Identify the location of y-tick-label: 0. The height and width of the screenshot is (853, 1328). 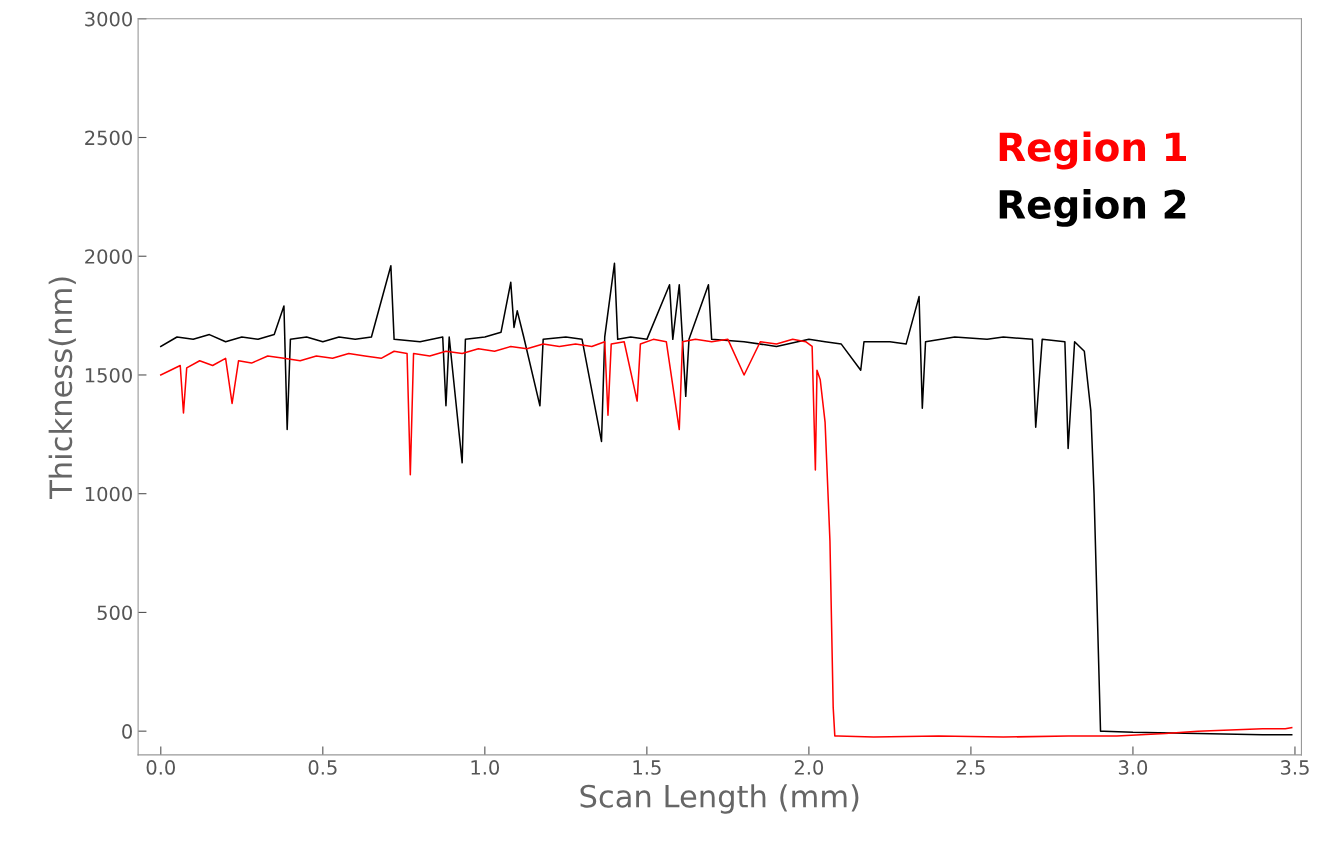
(127, 731).